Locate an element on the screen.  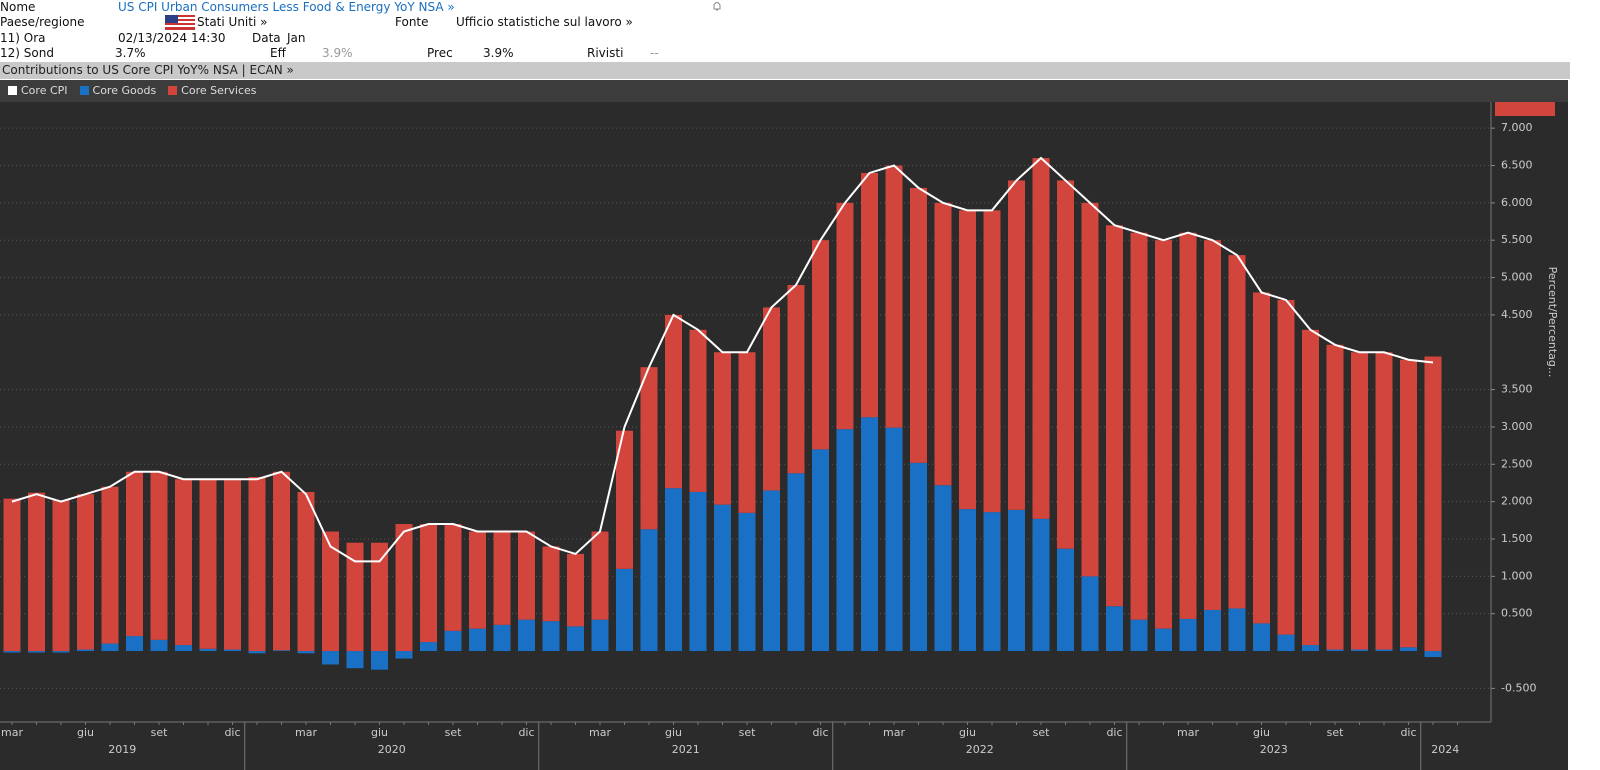
y-tick-label: 3.000 is located at coordinates (1517, 426).